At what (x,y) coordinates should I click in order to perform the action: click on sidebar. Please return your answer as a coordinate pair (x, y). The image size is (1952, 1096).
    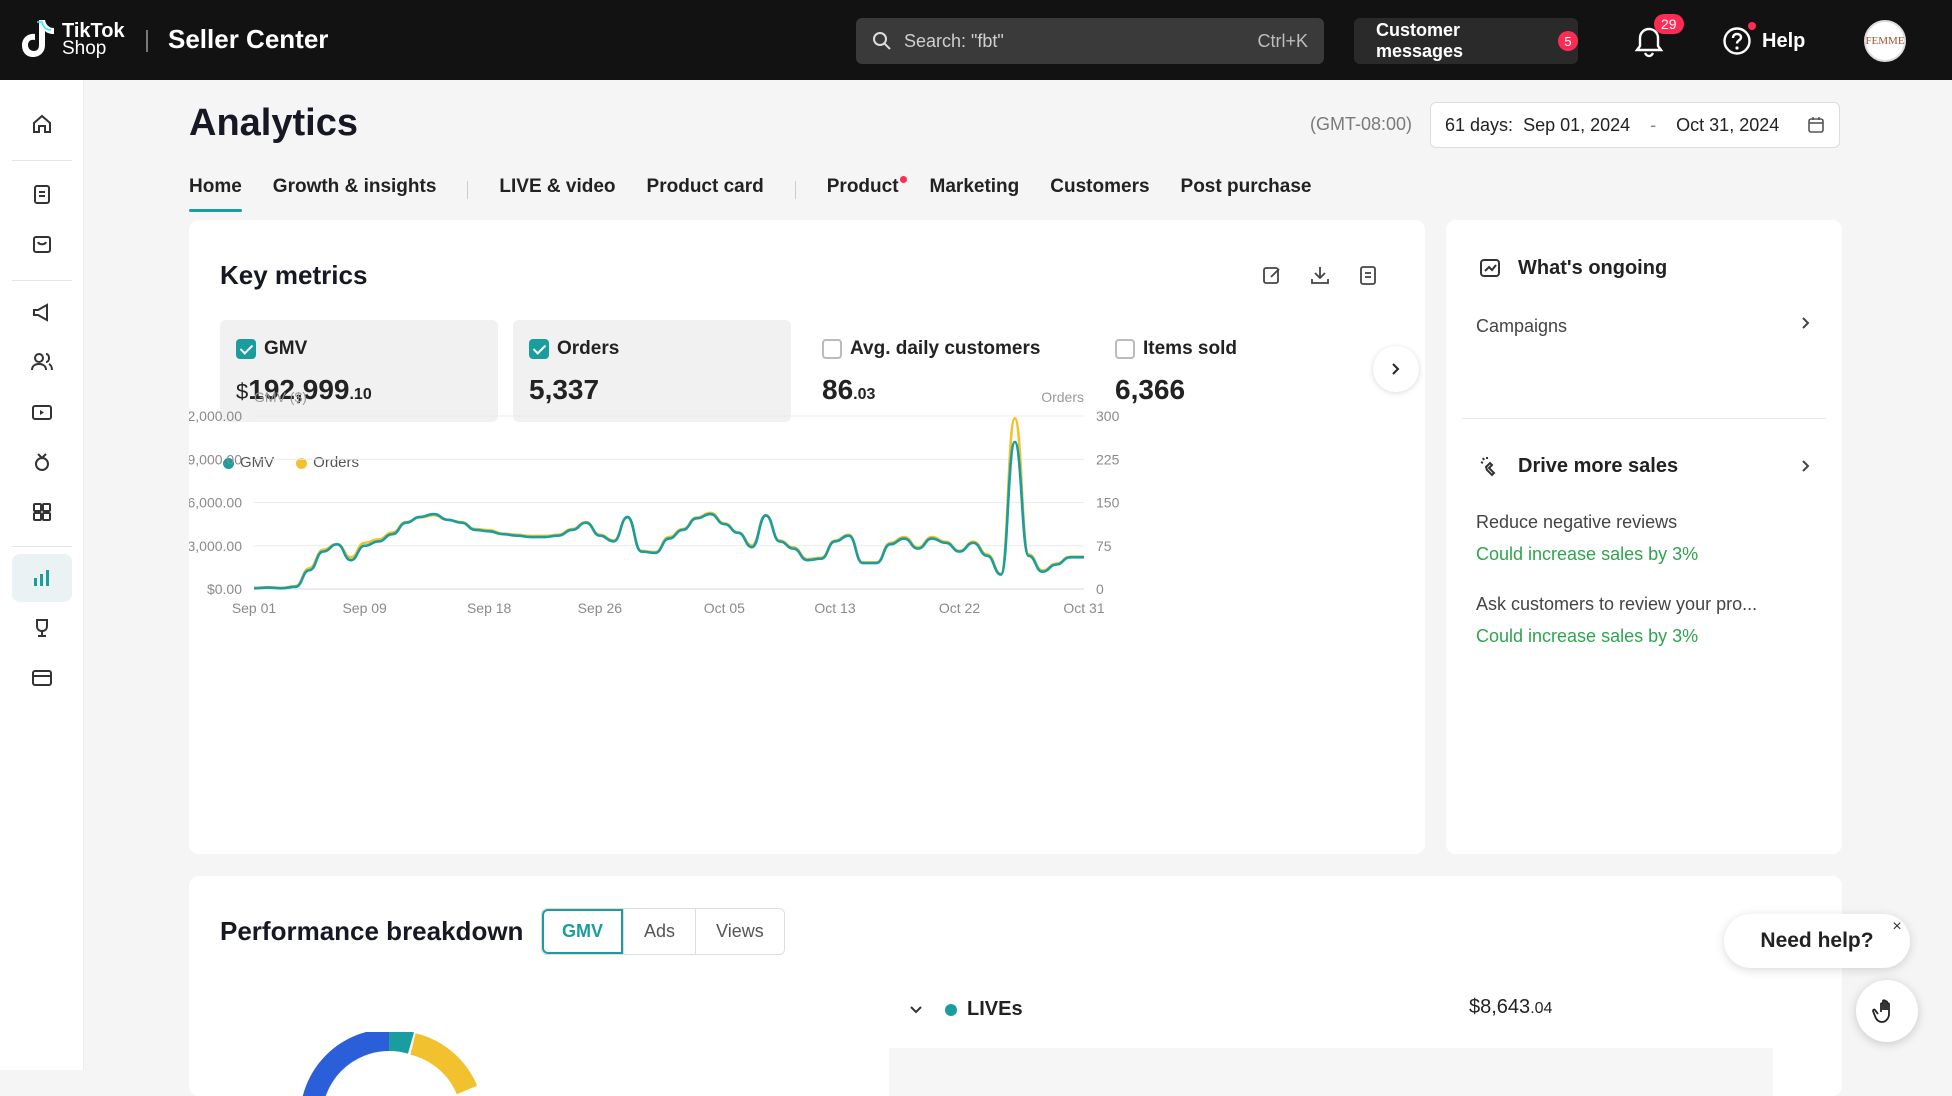
    Looking at the image, I should click on (42, 575).